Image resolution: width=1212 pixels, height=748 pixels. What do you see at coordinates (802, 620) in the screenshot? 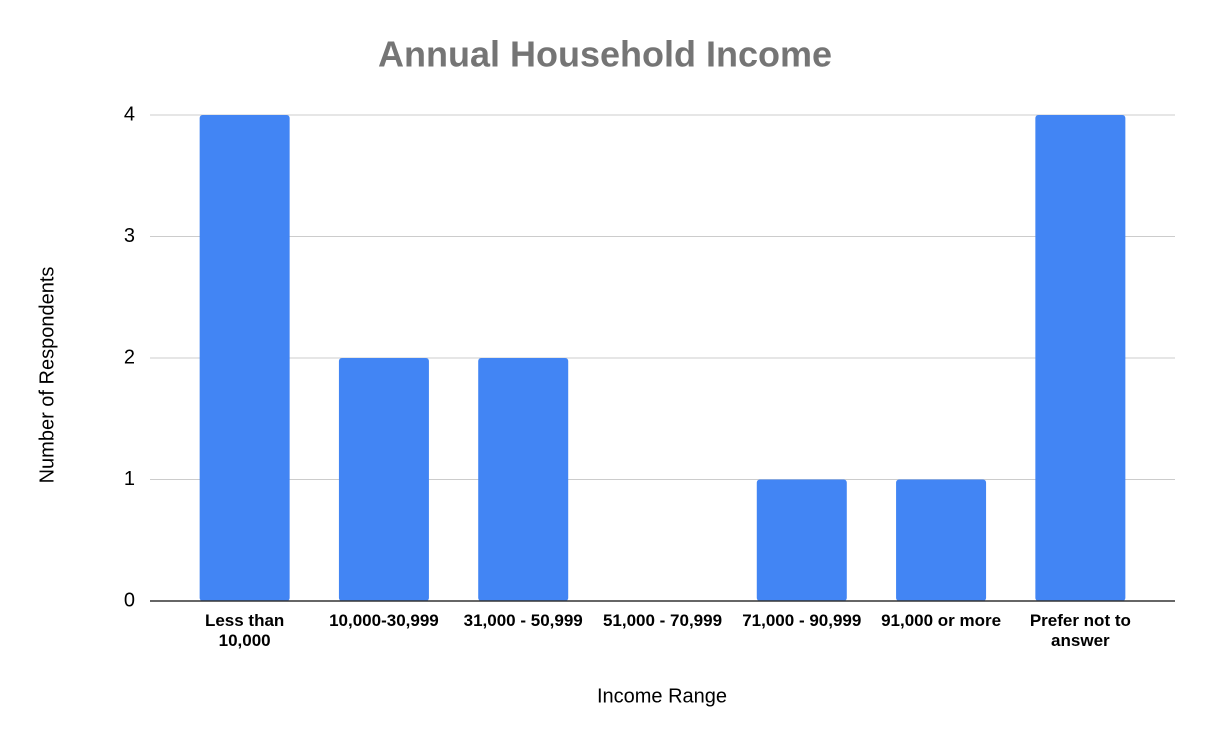
I see `x-tick-label: 71,000 - 90,999` at bounding box center [802, 620].